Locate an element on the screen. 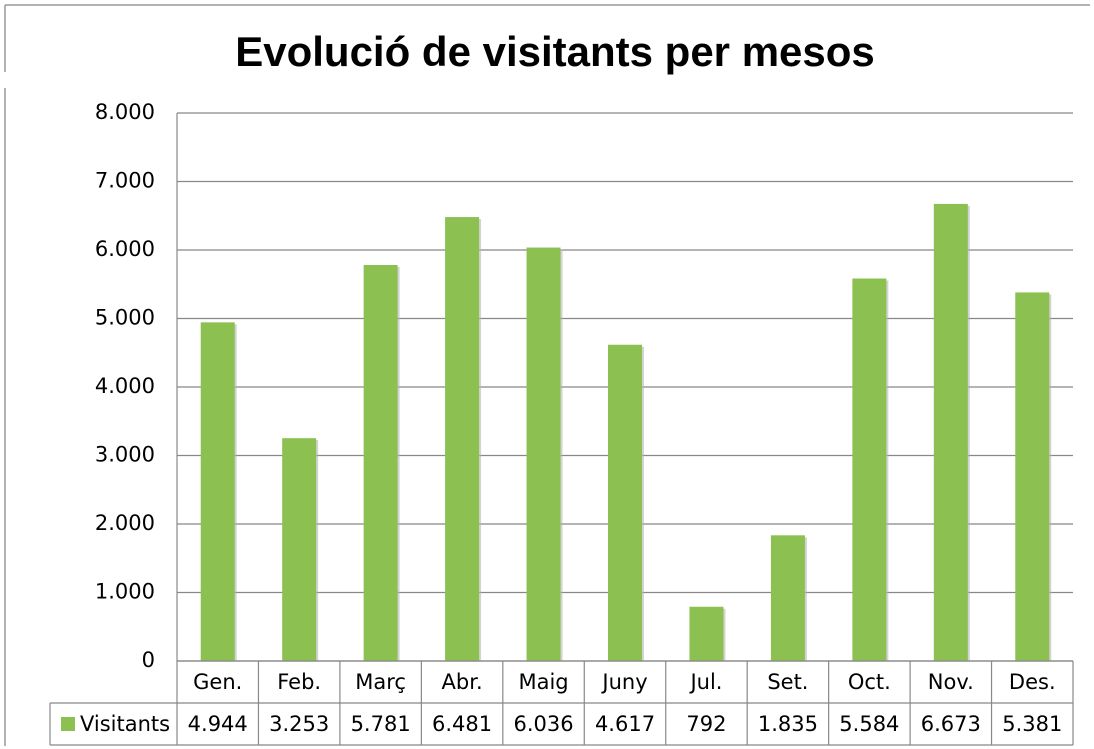  x-tick-label: Maig is located at coordinates (543, 682).